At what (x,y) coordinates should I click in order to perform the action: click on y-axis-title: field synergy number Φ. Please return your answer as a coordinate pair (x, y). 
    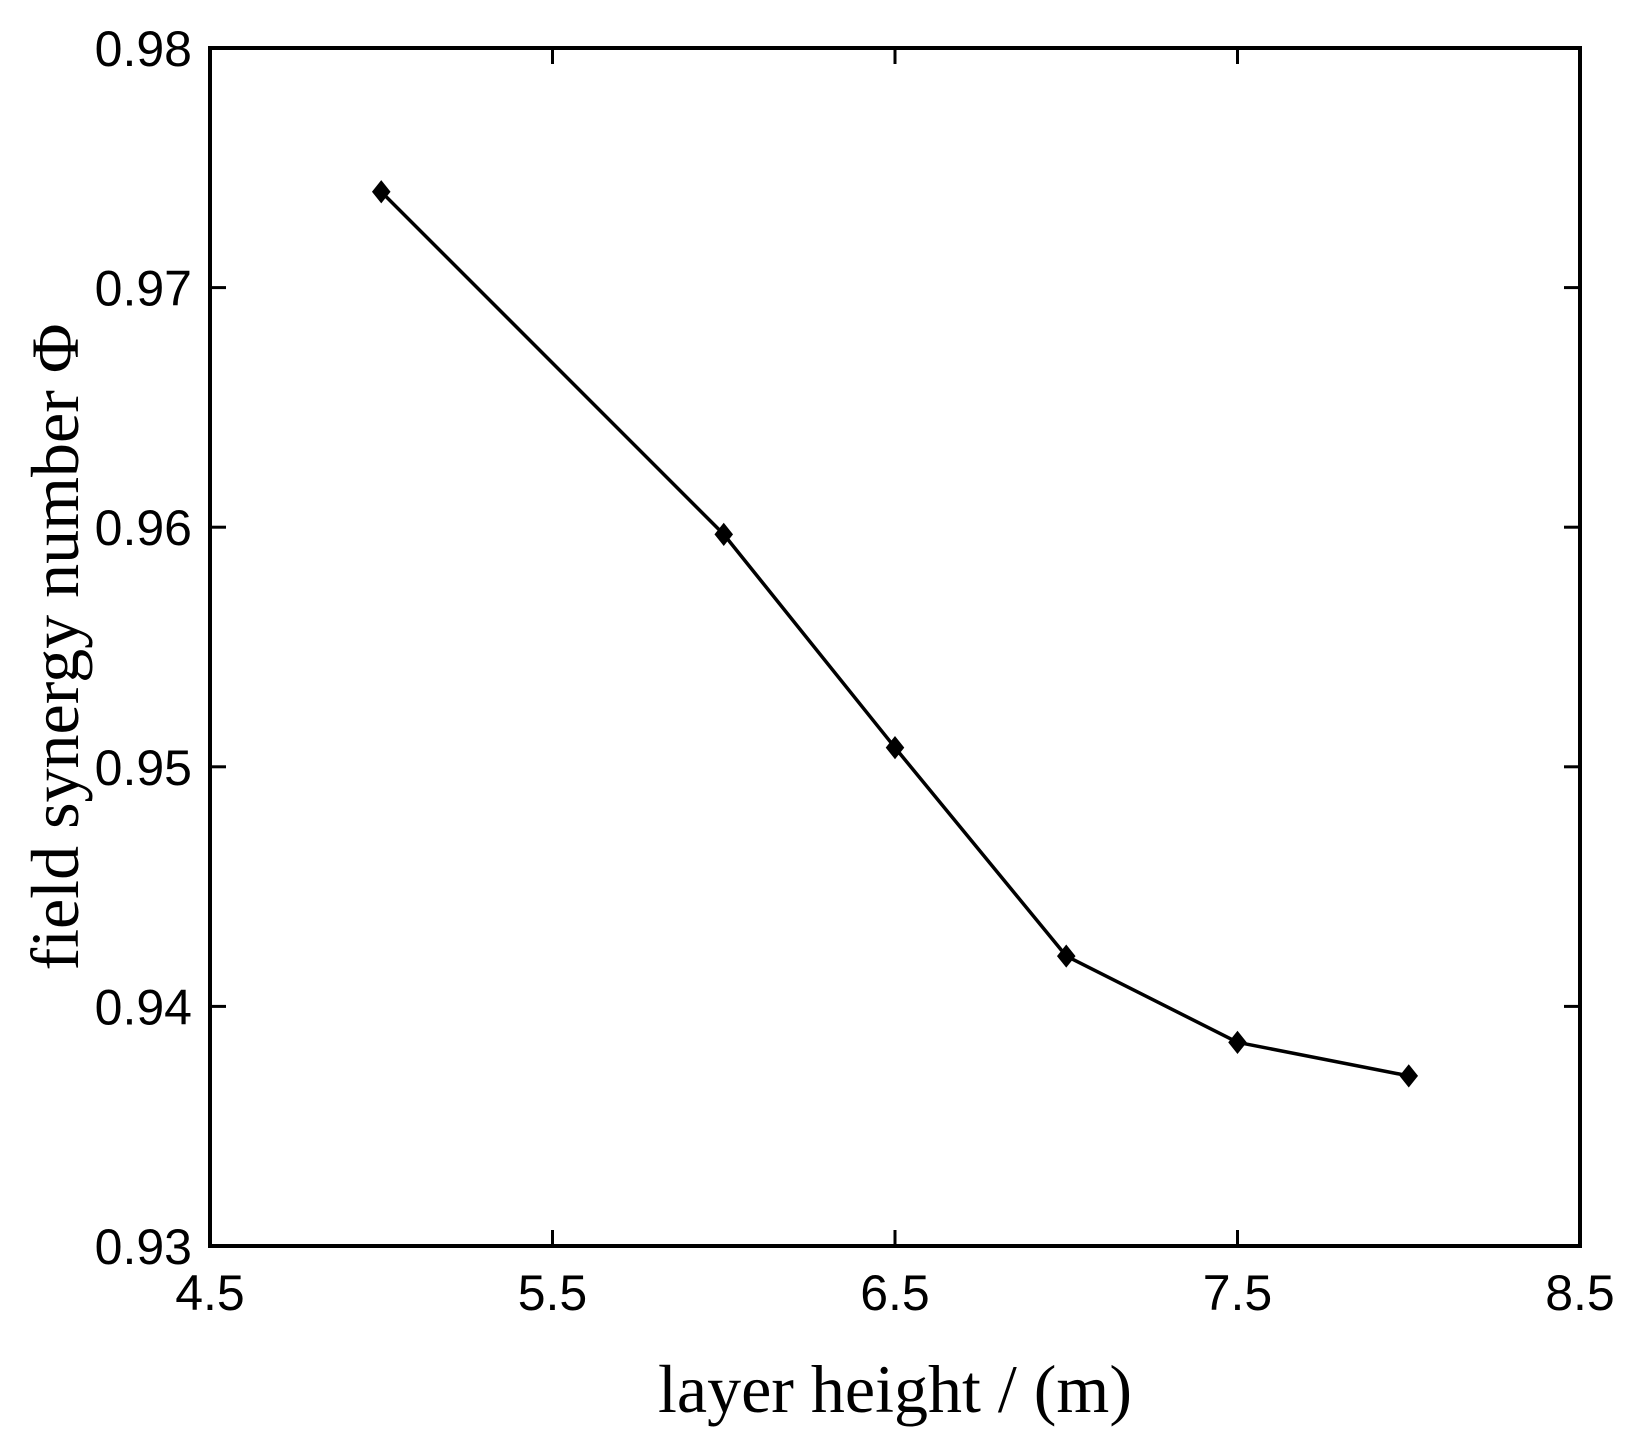
    Looking at the image, I should click on (55, 646).